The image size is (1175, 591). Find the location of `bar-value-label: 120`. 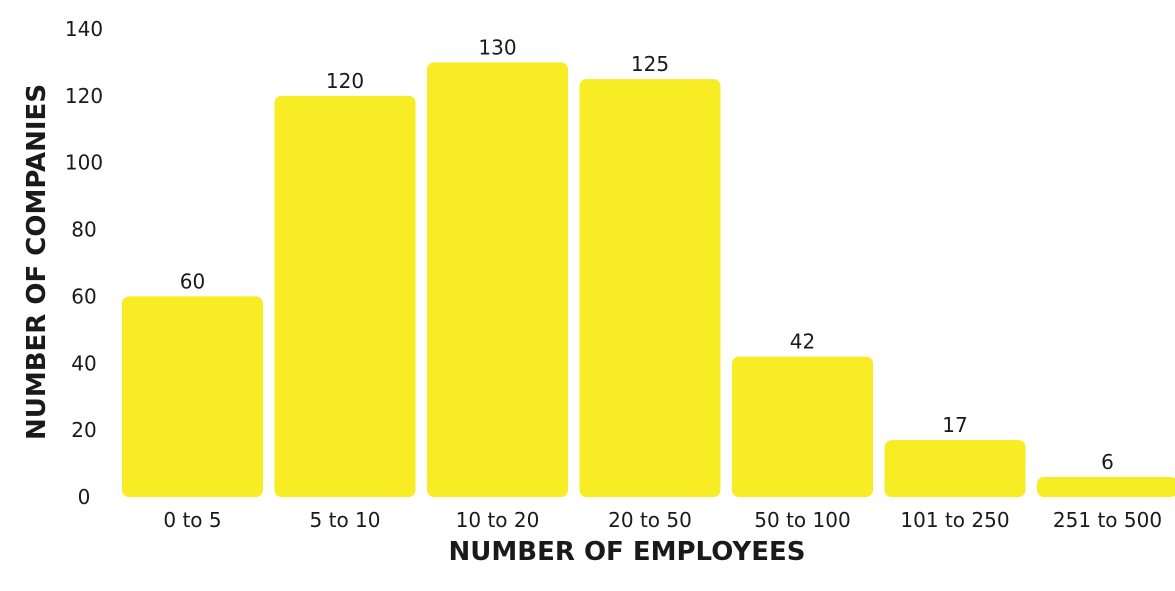

bar-value-label: 120 is located at coordinates (345, 81).